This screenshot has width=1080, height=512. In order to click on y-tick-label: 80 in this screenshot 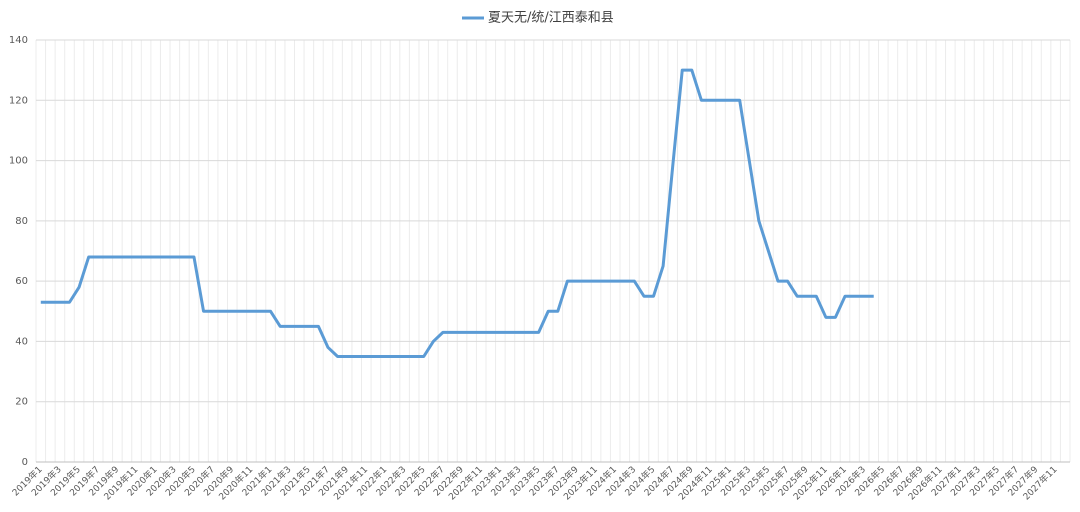, I will do `click(21, 221)`.